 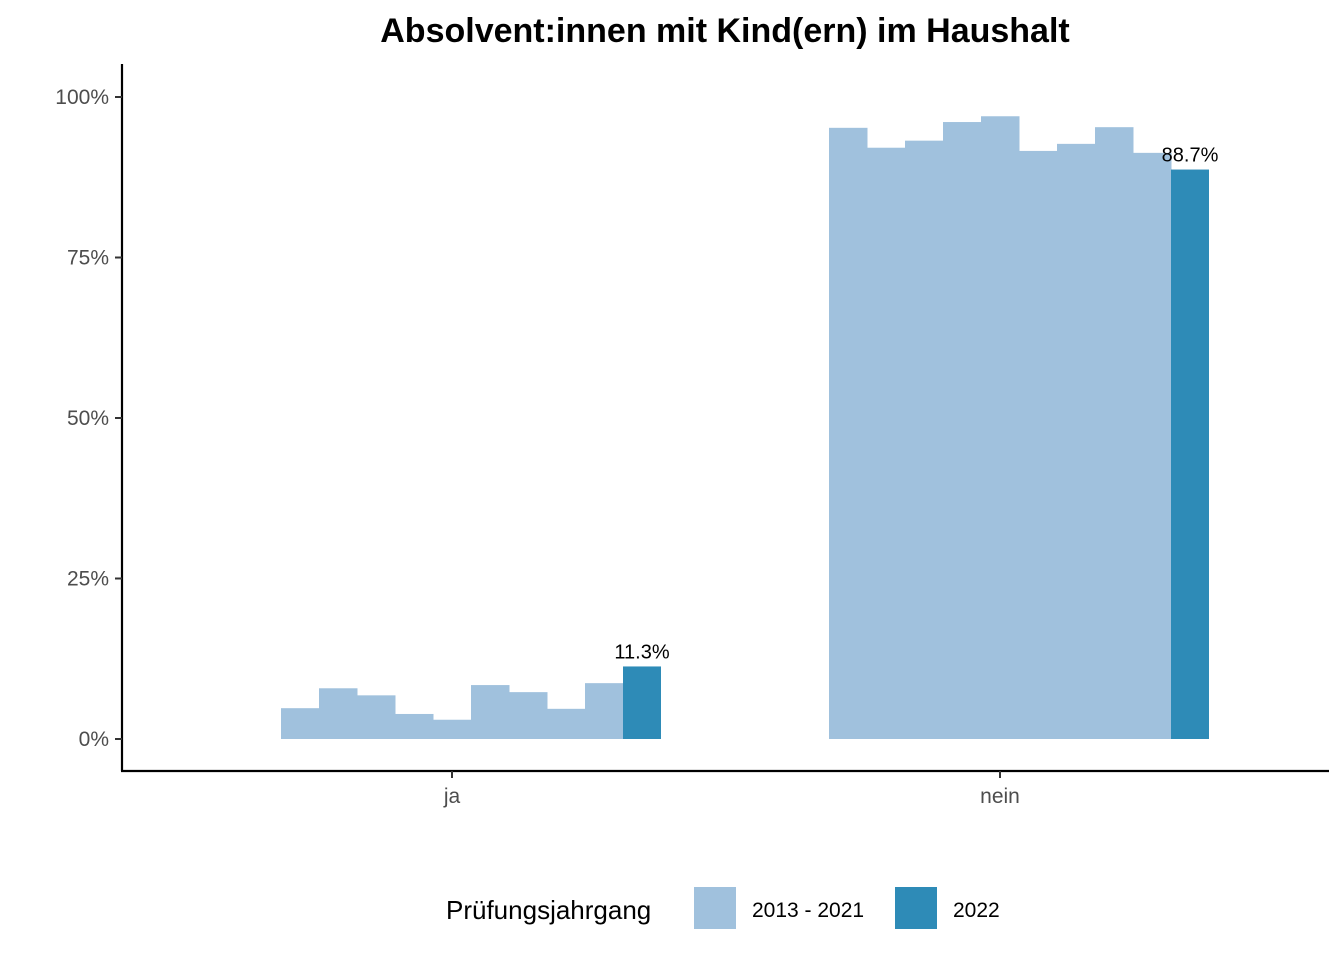 What do you see at coordinates (715, 908) in the screenshot?
I see `legend-swatch-2013-2021` at bounding box center [715, 908].